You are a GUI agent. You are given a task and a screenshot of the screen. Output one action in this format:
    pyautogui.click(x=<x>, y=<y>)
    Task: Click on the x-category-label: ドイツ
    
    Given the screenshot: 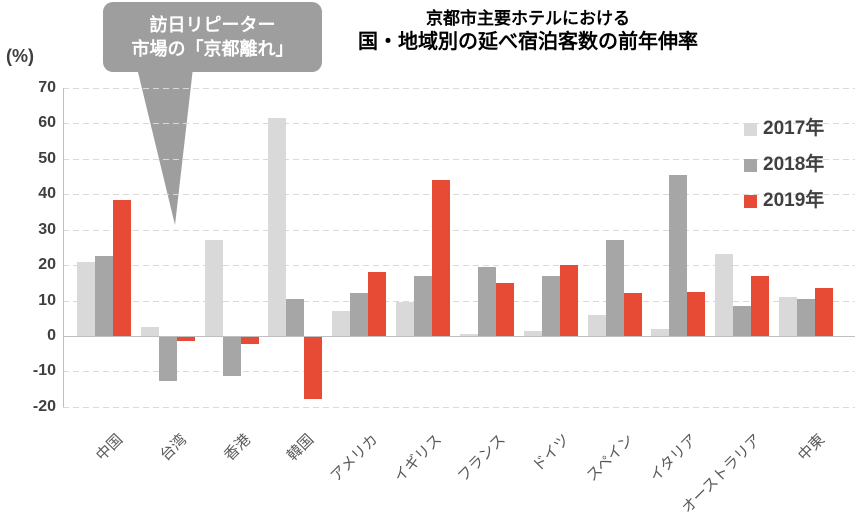 What is the action you would take?
    pyautogui.click(x=551, y=453)
    